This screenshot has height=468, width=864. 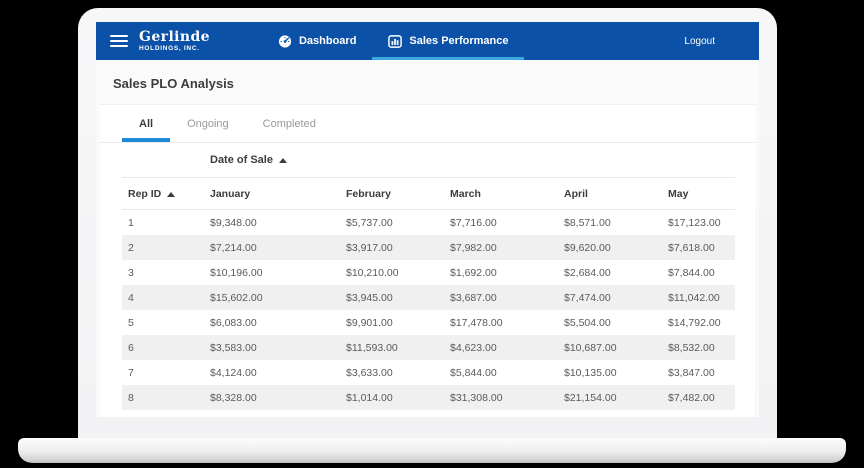 What do you see at coordinates (587, 297) in the screenshot?
I see `amount-cell: $7,474.00` at bounding box center [587, 297].